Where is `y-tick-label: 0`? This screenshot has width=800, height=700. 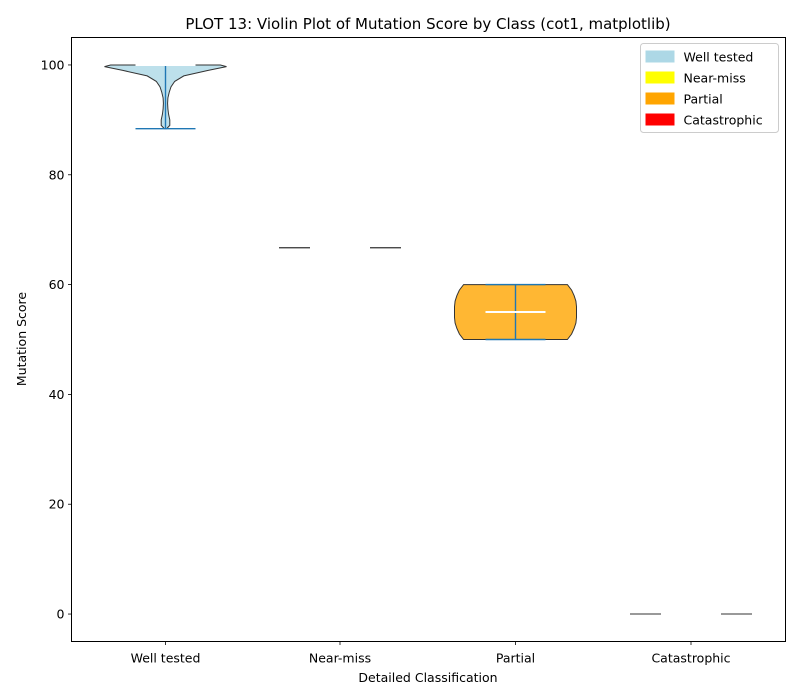
y-tick-label: 0 is located at coordinates (61, 614).